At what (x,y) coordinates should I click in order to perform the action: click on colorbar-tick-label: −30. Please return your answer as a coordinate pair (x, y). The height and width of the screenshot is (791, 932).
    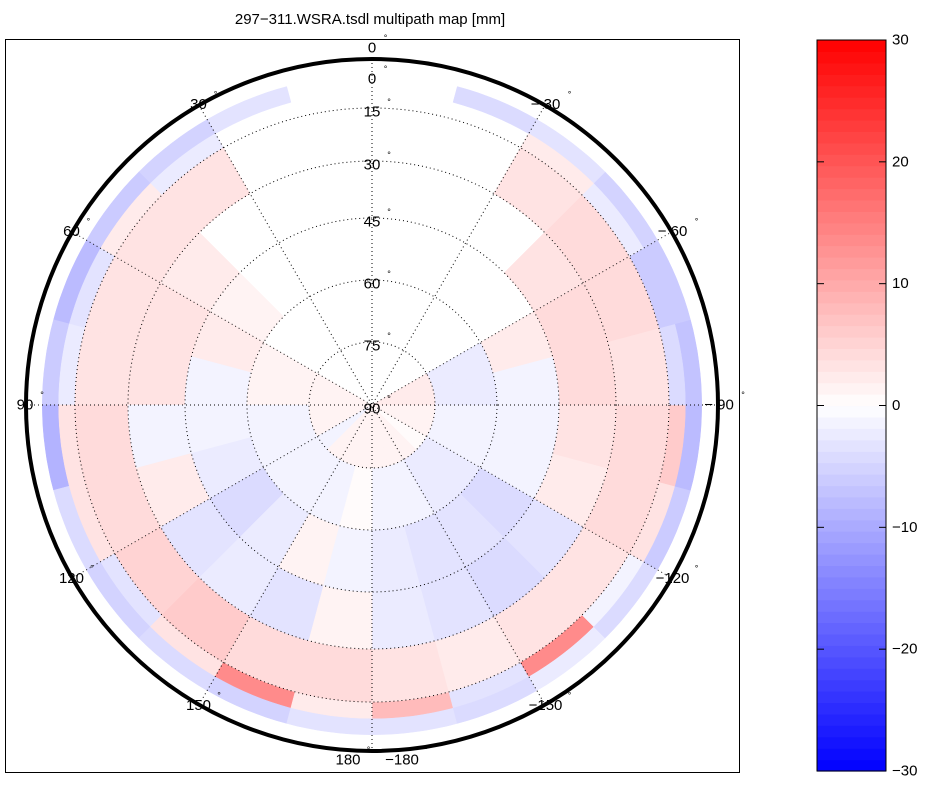
    Looking at the image, I should click on (904, 771).